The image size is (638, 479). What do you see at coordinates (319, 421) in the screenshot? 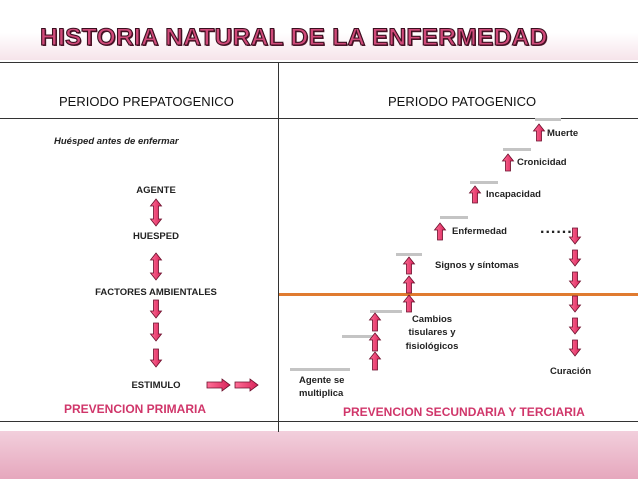
I see `bottom-border-line` at bounding box center [319, 421].